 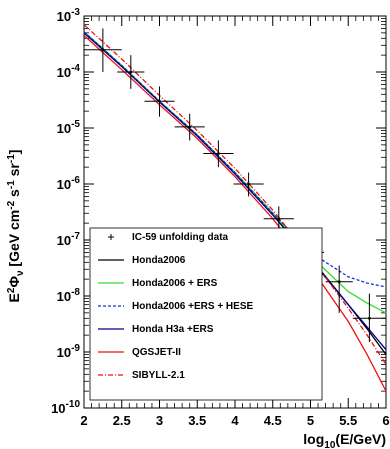 I want to click on legend-entry: Honda2006, so click(x=142, y=260).